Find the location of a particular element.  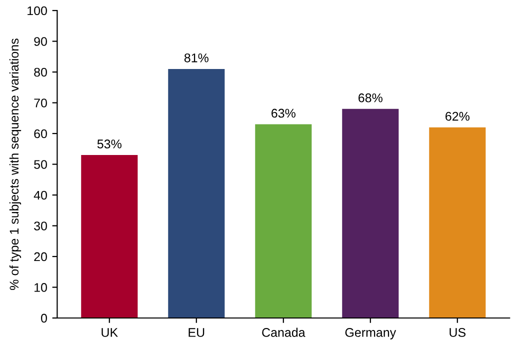

data-label: 68% is located at coordinates (370, 97).